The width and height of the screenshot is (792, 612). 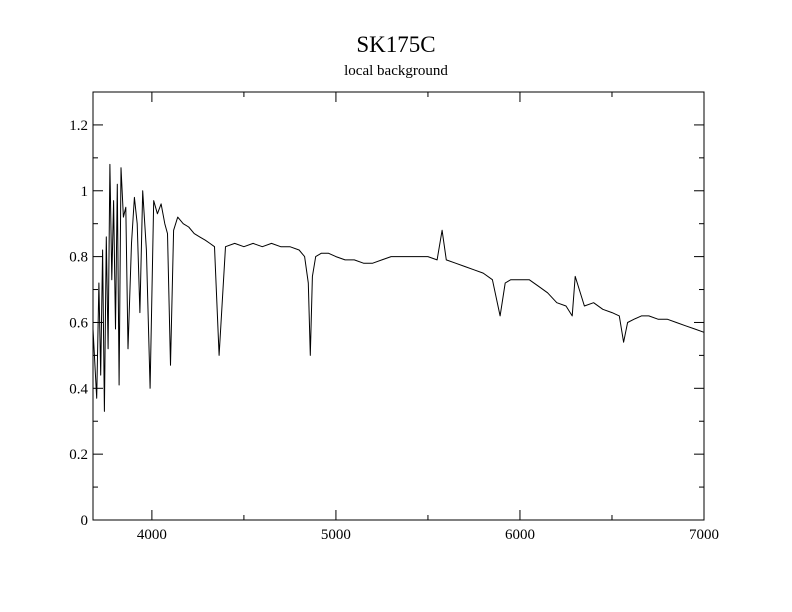 What do you see at coordinates (85, 192) in the screenshot?
I see `y-tick-label: 1` at bounding box center [85, 192].